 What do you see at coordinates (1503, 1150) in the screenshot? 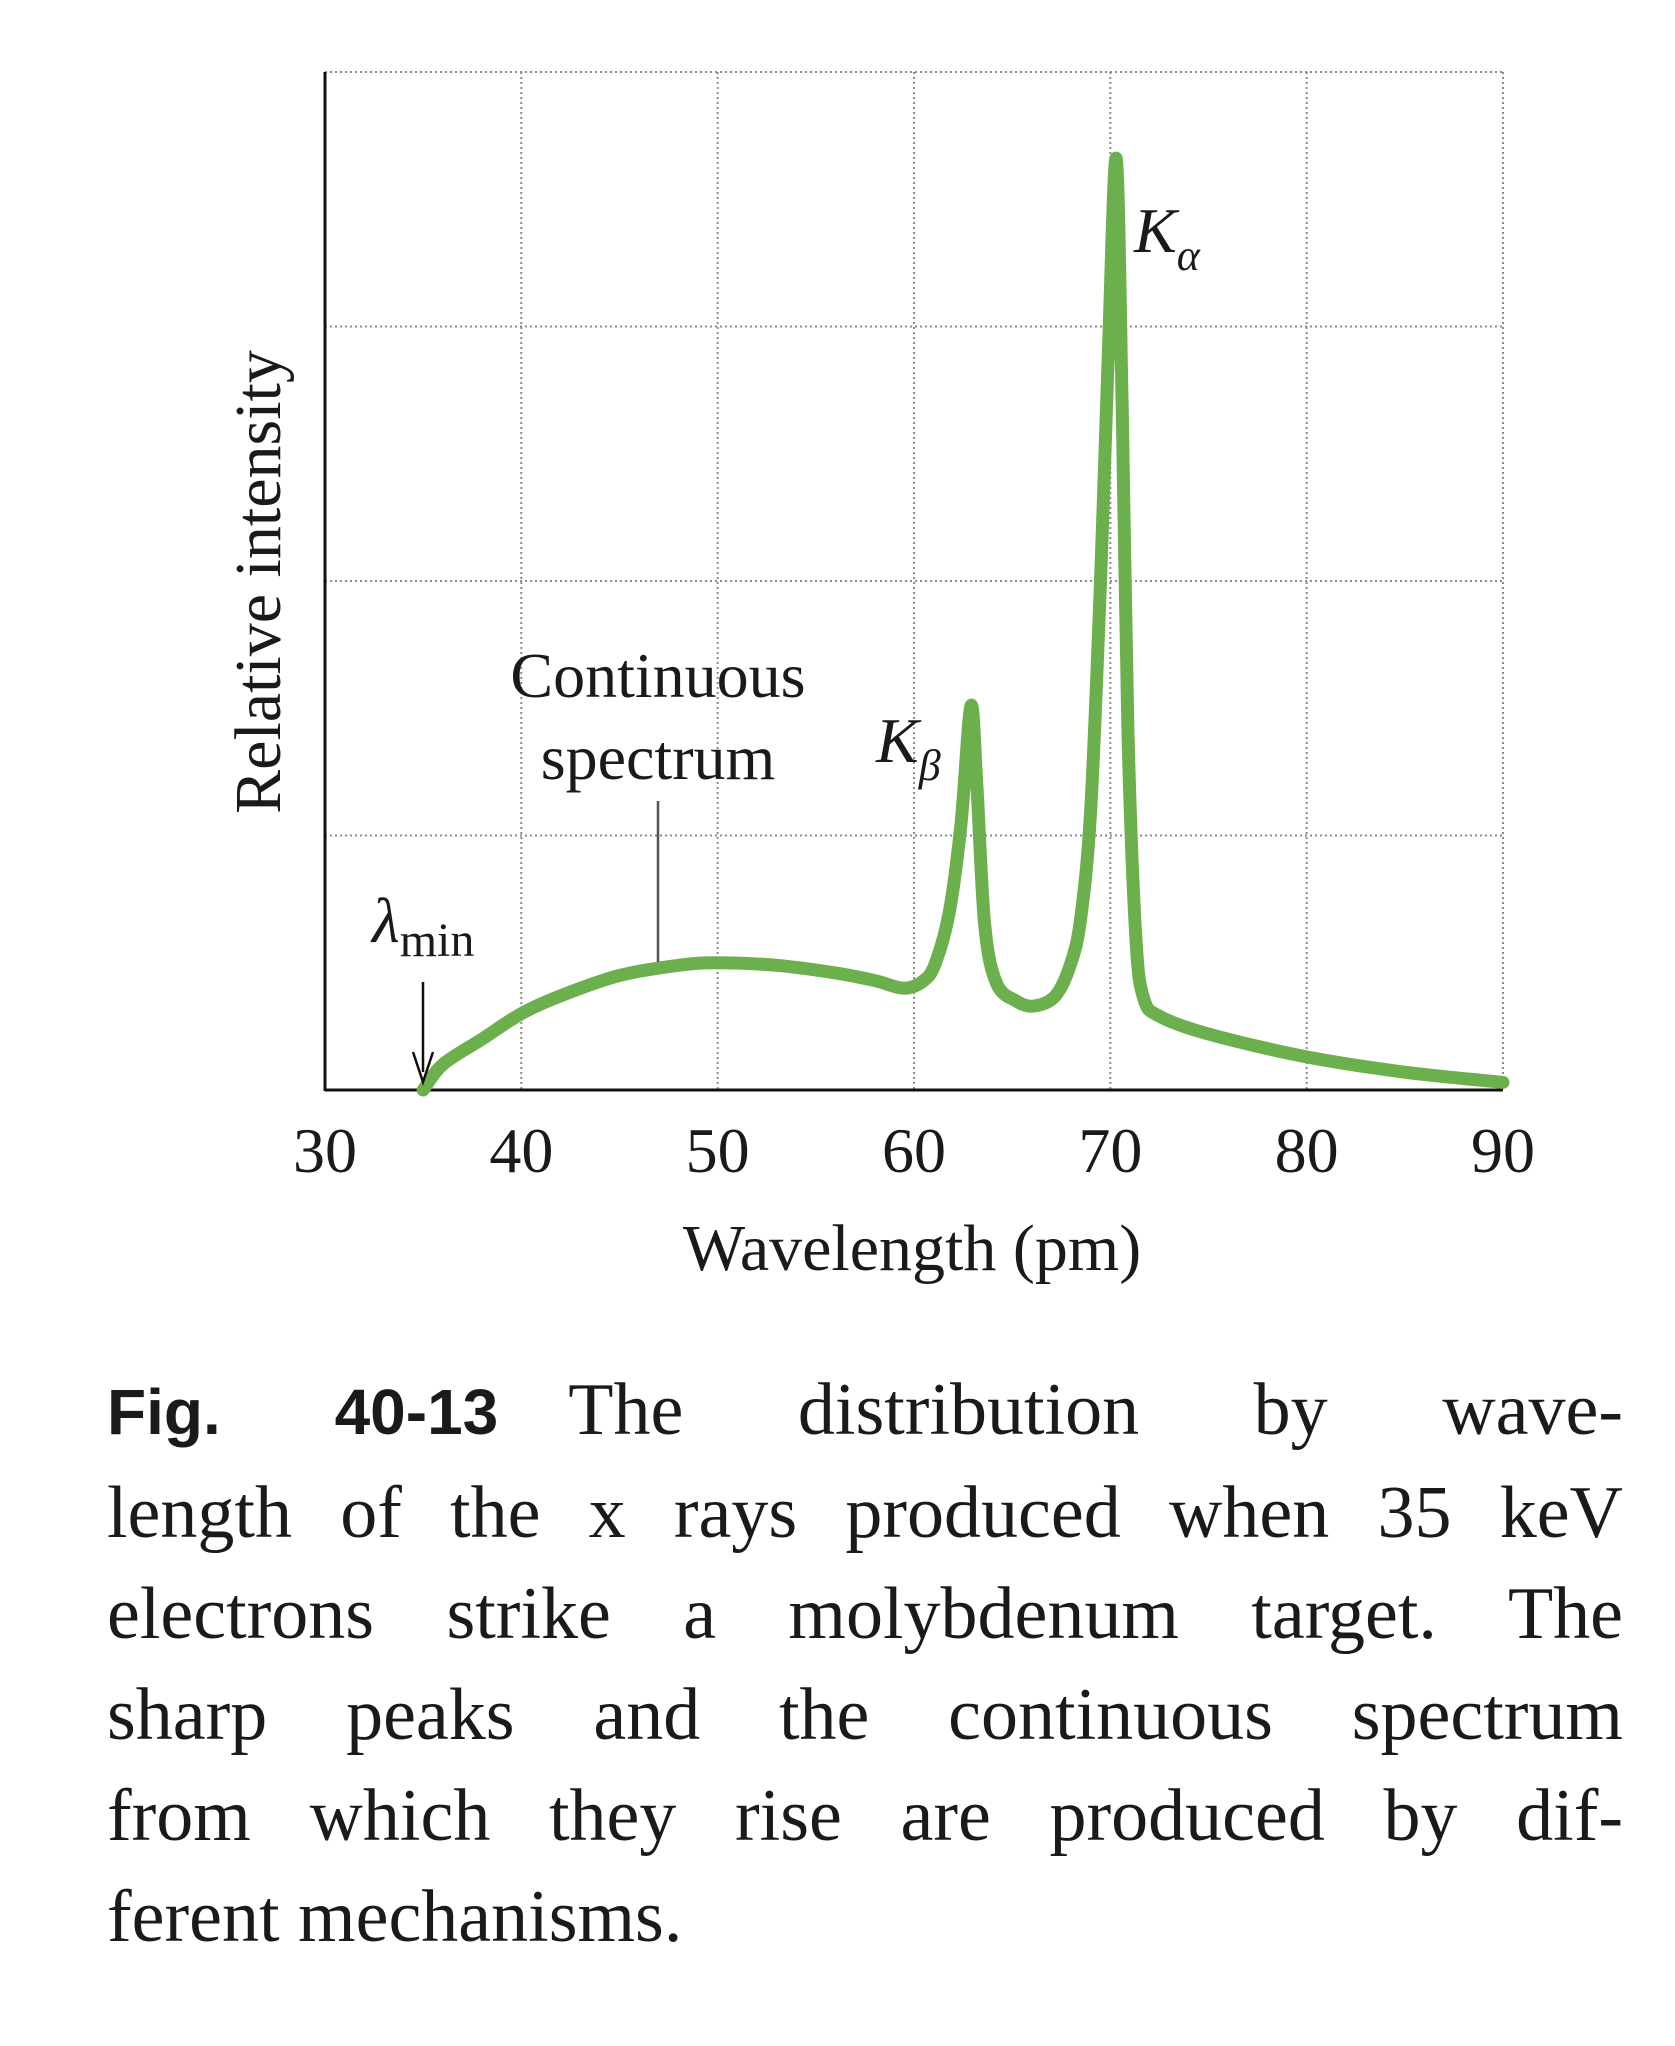
I see `x-tick-label: 90` at bounding box center [1503, 1150].